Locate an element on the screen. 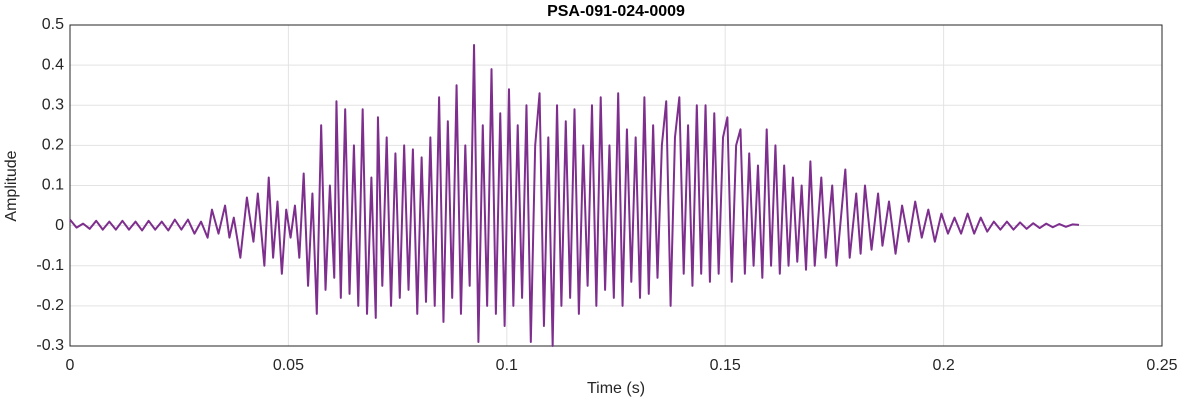 The width and height of the screenshot is (1182, 404). y-tick-label: -0.3 is located at coordinates (50, 345).